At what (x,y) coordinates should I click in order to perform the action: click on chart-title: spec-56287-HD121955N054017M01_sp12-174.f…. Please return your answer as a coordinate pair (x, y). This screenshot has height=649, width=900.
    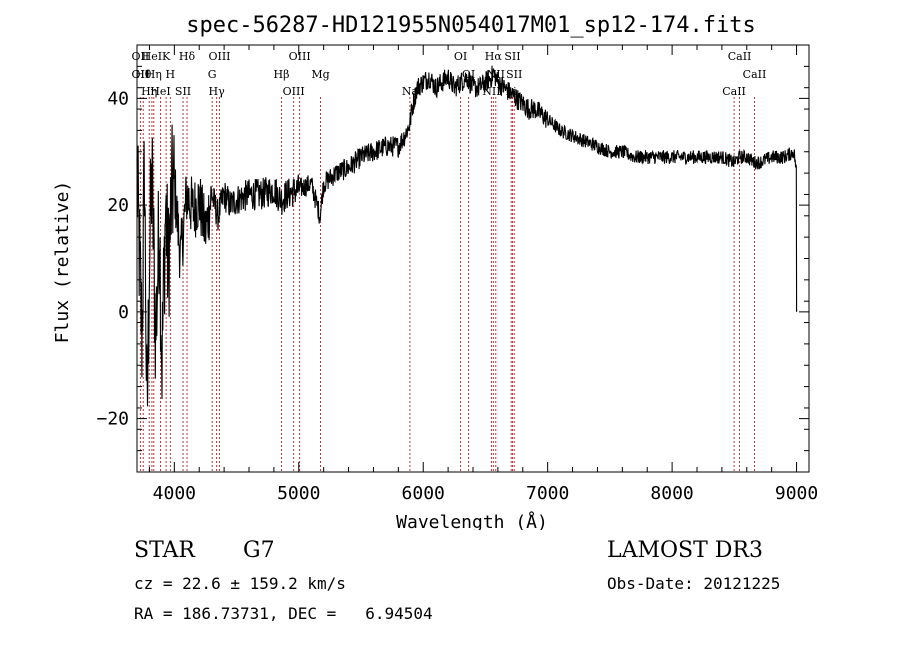
    Looking at the image, I should click on (471, 25).